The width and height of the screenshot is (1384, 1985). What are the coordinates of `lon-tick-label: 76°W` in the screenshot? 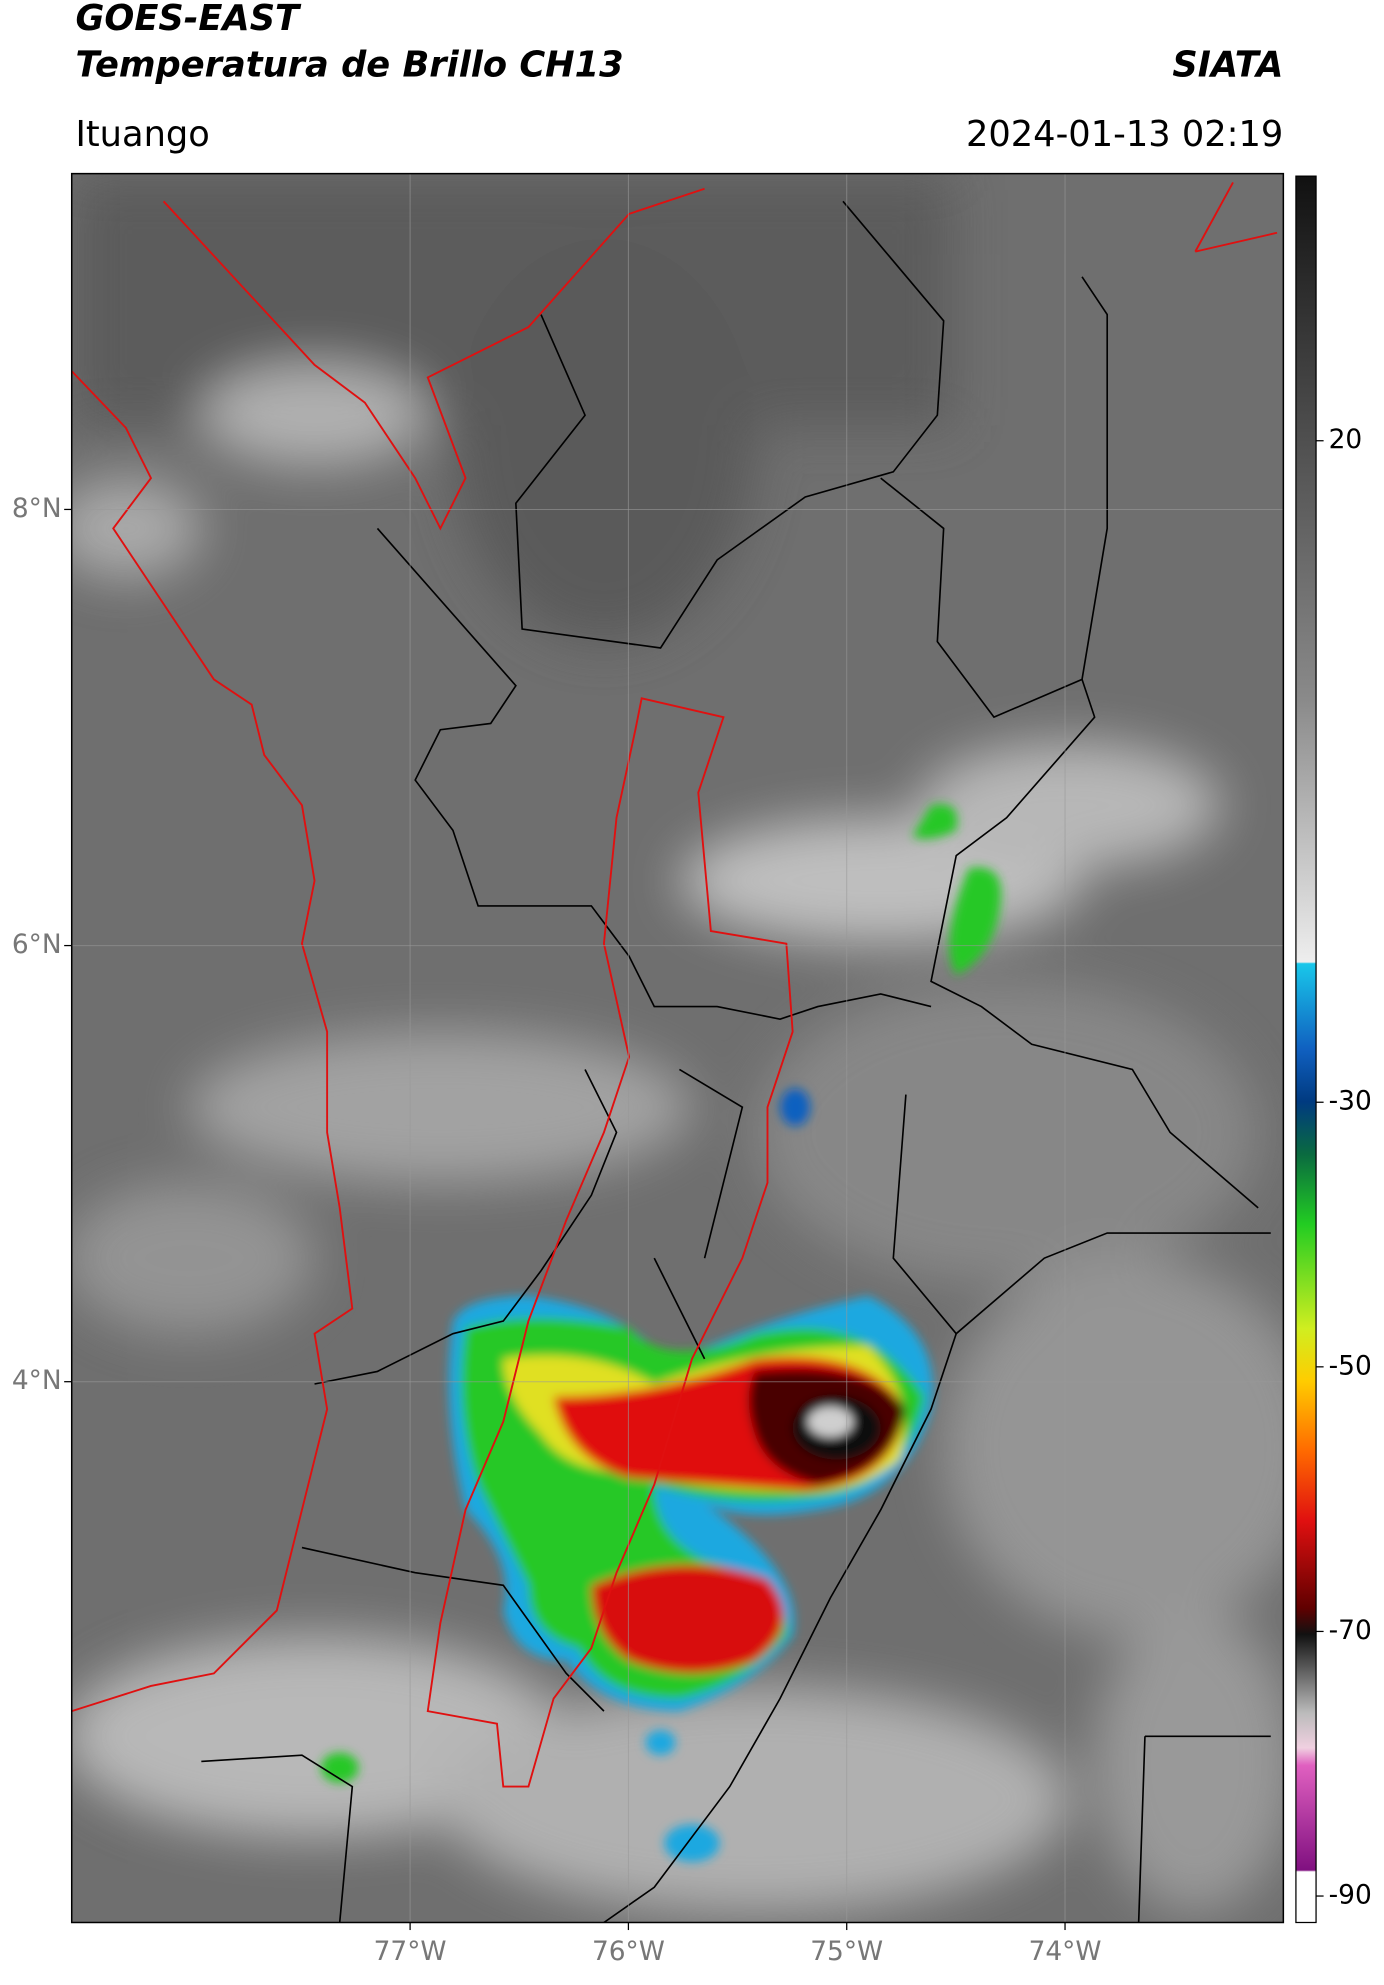 It's located at (628, 1951).